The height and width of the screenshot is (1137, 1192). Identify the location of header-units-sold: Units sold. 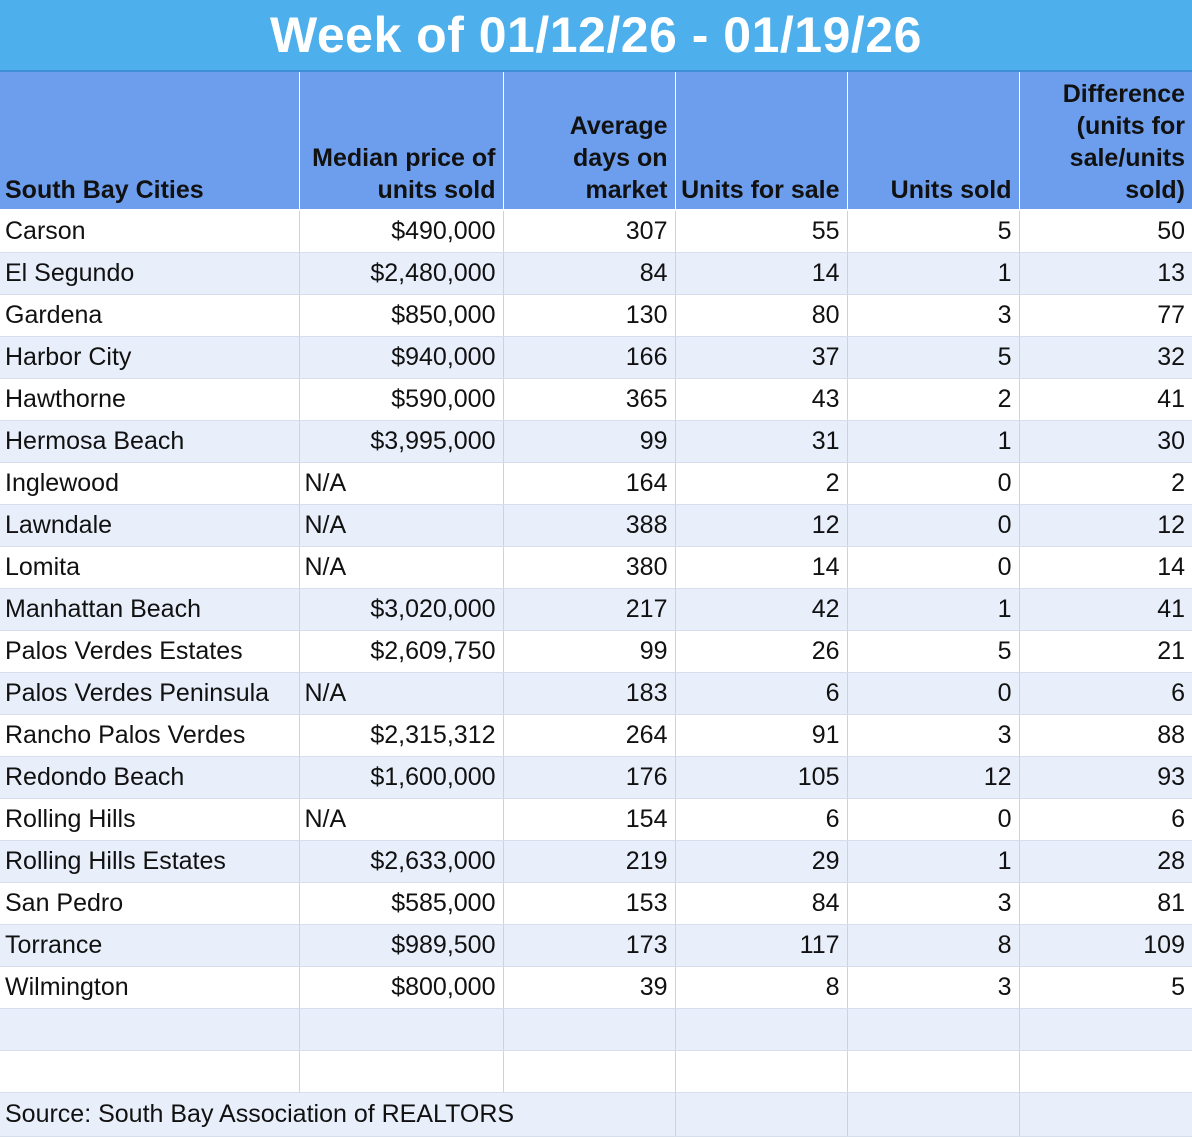
(933, 141).